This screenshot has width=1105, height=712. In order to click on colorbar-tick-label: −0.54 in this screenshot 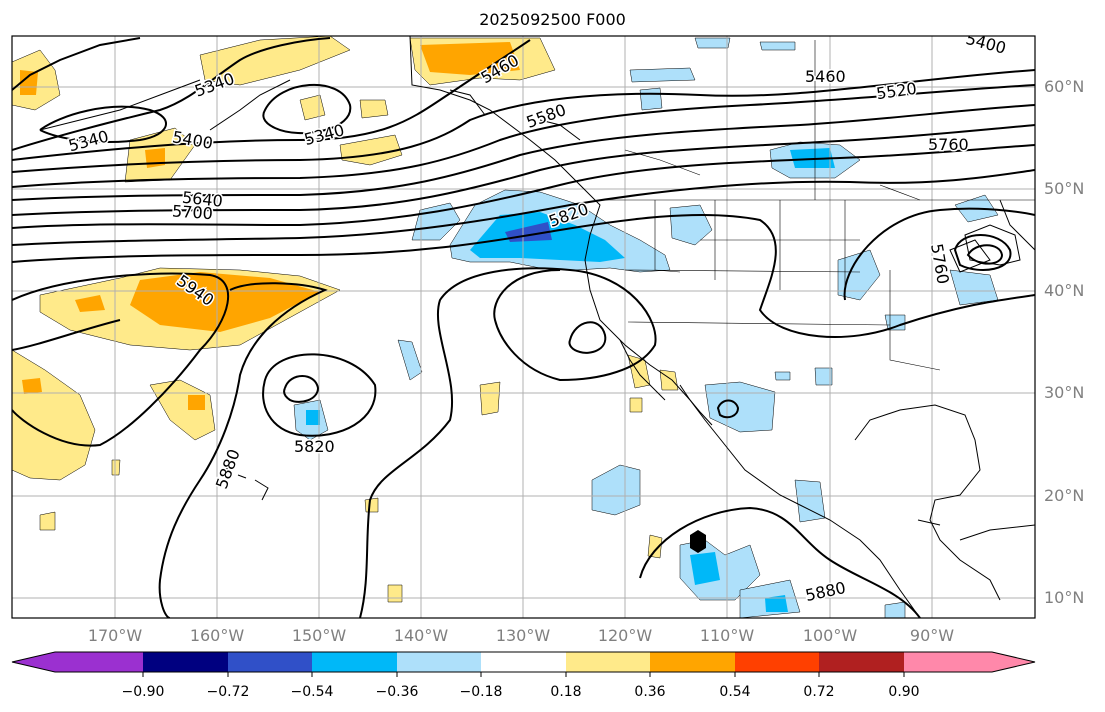, I will do `click(312, 692)`.